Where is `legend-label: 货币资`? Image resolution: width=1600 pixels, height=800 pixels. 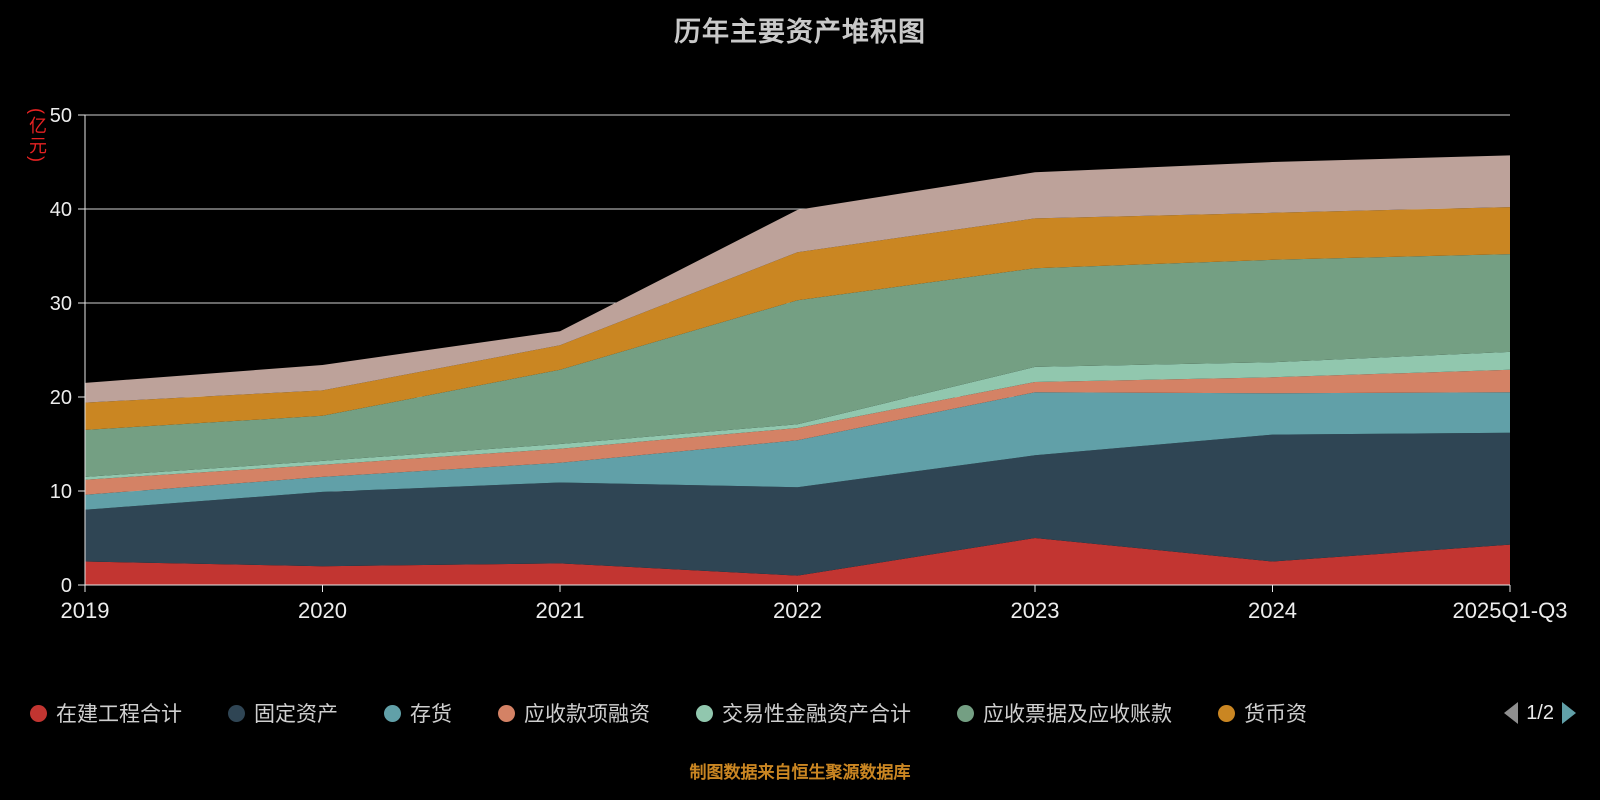
legend-label: 货币资 is located at coordinates (1275, 714).